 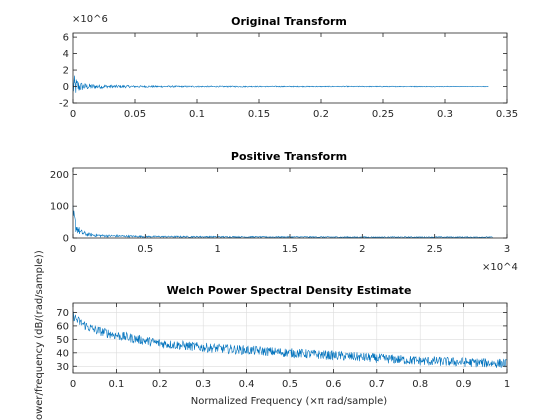 What do you see at coordinates (62, 353) in the screenshot?
I see `y-tick-label: 40` at bounding box center [62, 353].